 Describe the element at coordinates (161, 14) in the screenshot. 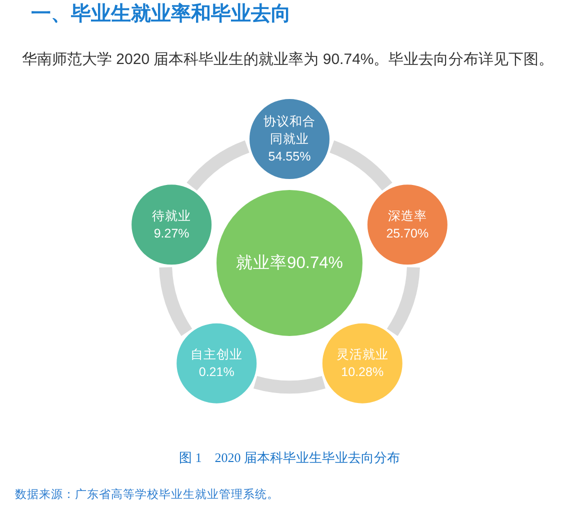

I see `text: 一、毕业生就业率和毕业去向` at that location.